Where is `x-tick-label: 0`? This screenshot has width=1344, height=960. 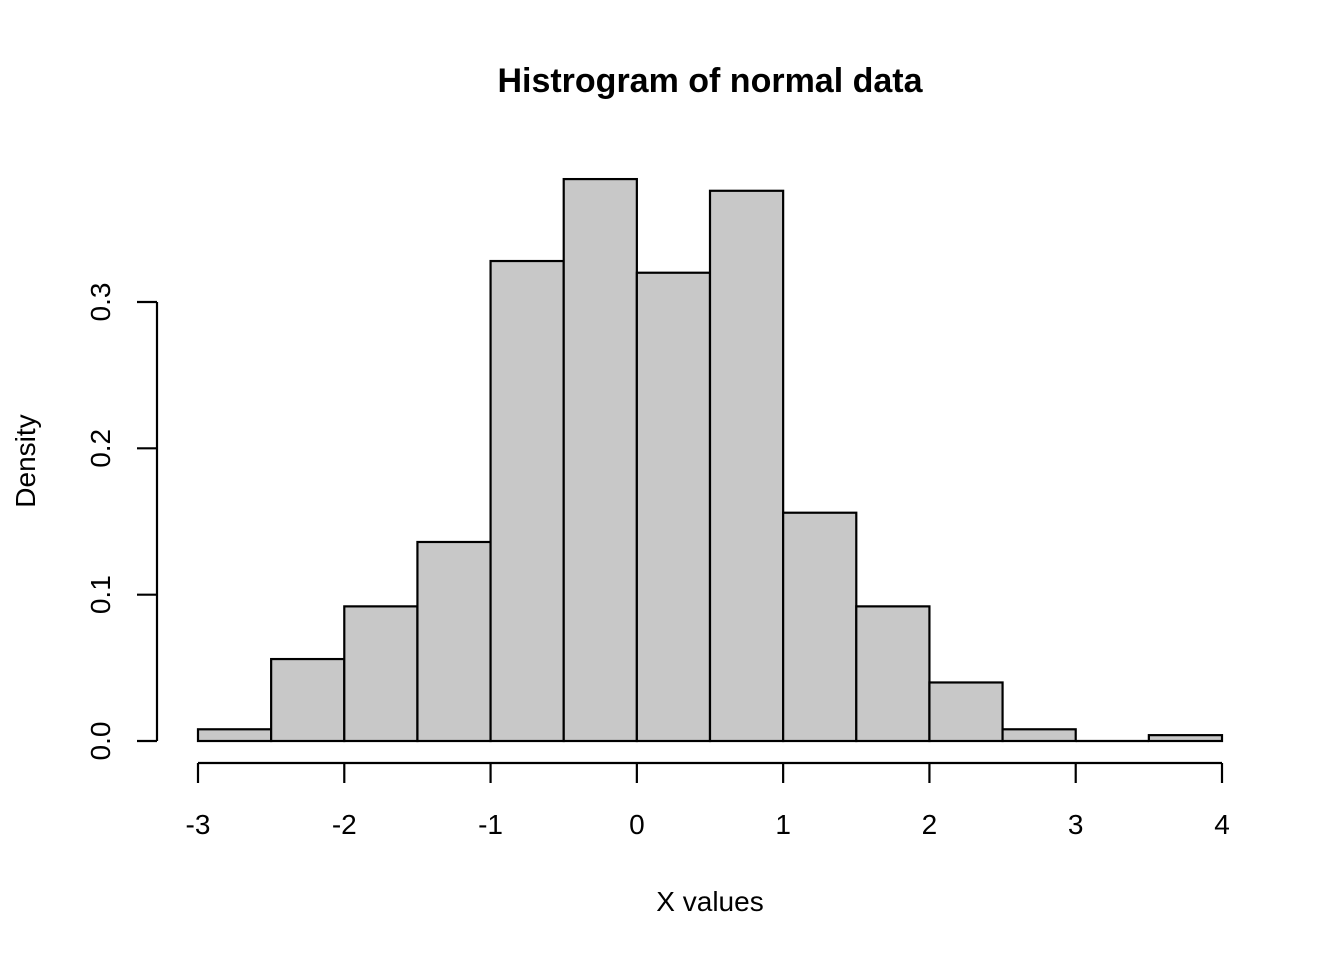
x-tick-label: 0 is located at coordinates (637, 824).